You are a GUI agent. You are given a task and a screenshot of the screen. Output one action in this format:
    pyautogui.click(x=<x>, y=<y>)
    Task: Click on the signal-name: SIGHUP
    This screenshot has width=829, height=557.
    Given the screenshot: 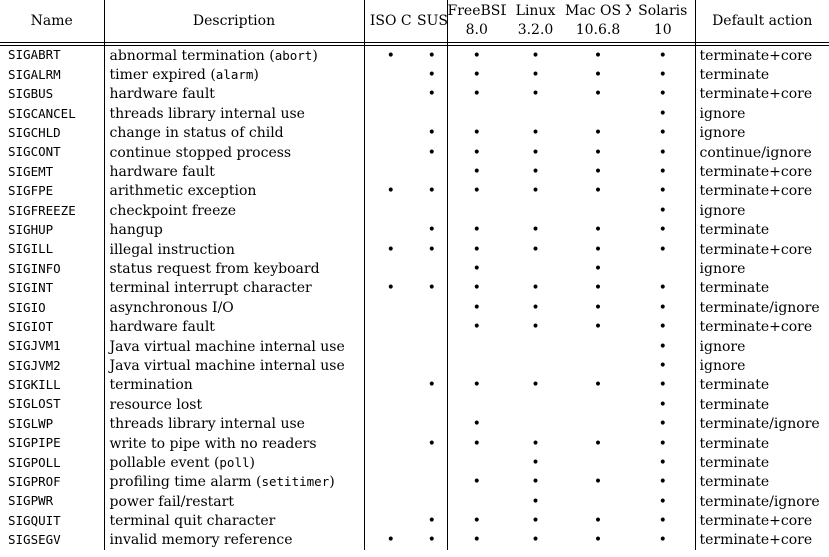 What is the action you would take?
    pyautogui.click(x=52, y=230)
    